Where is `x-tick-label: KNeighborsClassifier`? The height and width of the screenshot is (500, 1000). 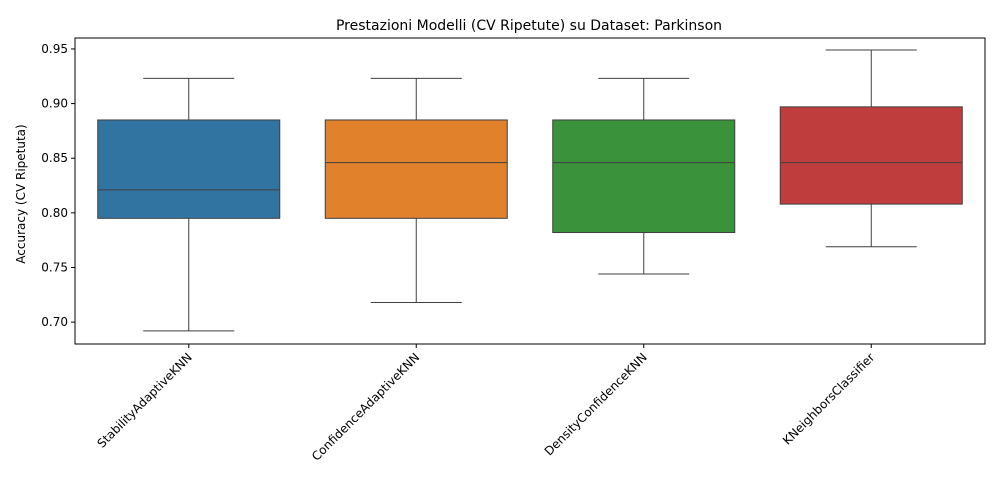
x-tick-label: KNeighborsClassifier is located at coordinates (828, 398).